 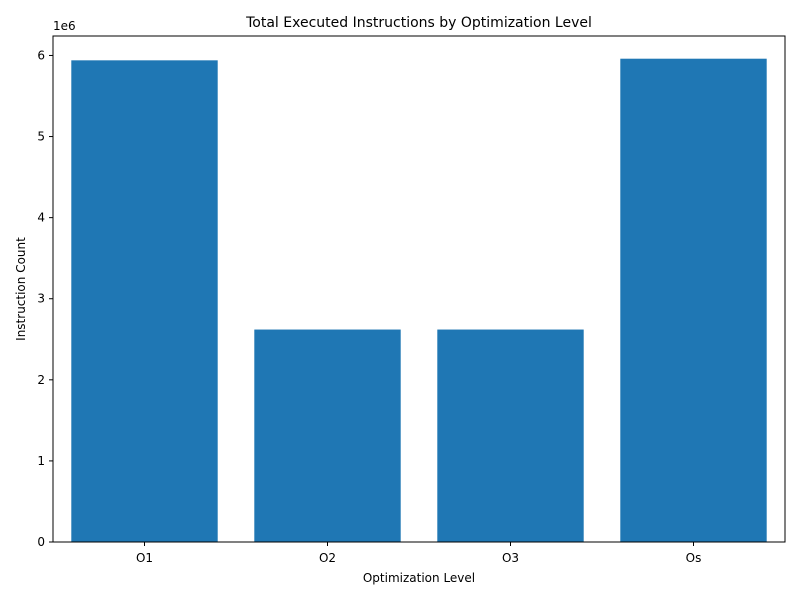 What do you see at coordinates (144, 301) in the screenshot?
I see `bar-o1` at bounding box center [144, 301].